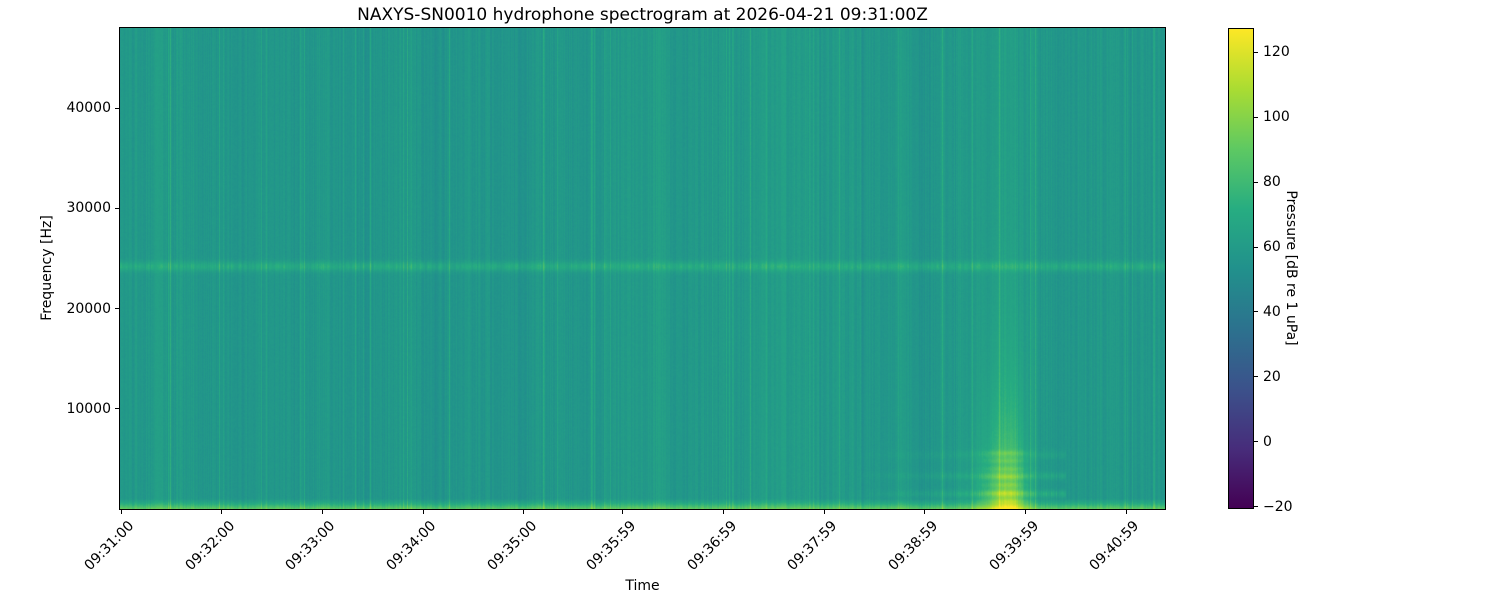 This screenshot has height=600, width=1500. I want to click on colorbar-tick-label: 20, so click(1272, 376).